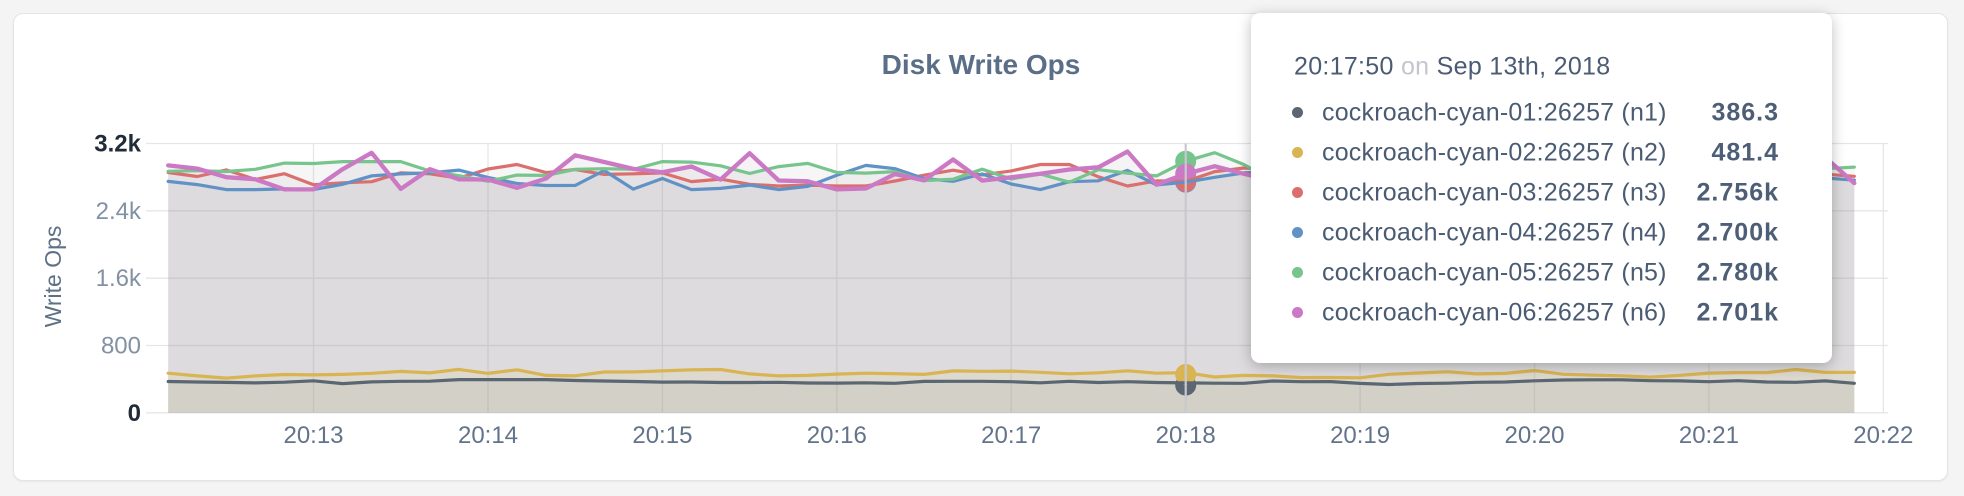  What do you see at coordinates (1186, 435) in the screenshot?
I see `svg-text: 20:18` at bounding box center [1186, 435].